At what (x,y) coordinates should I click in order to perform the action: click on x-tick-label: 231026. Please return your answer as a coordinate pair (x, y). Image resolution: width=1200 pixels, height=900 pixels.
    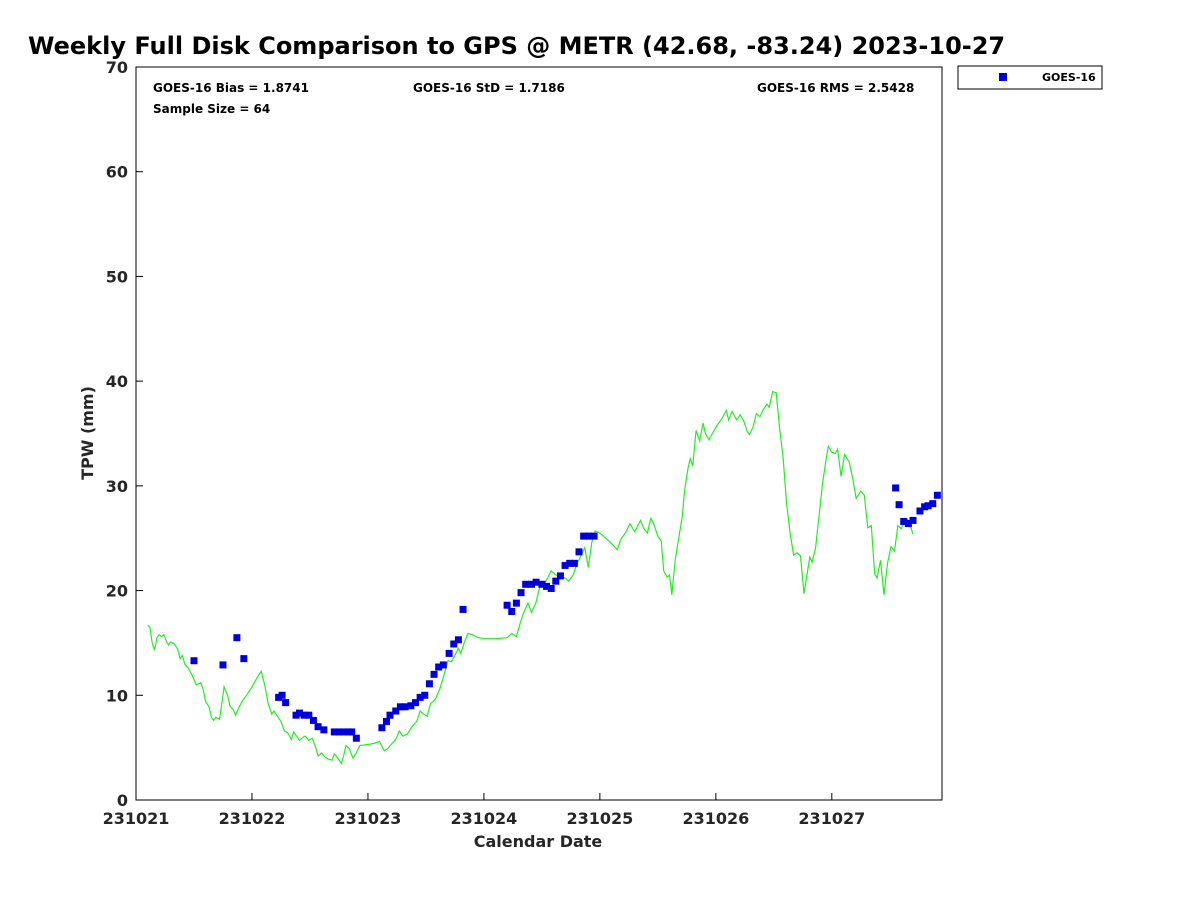
    Looking at the image, I should click on (715, 818).